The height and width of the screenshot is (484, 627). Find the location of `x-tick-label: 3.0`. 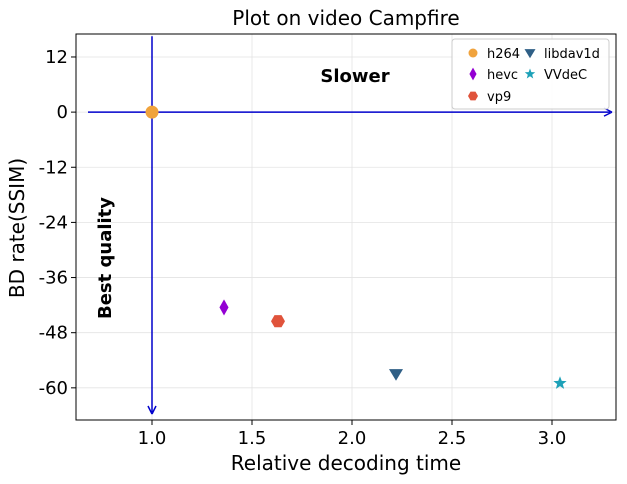

x-tick-label: 3.0 is located at coordinates (552, 438).